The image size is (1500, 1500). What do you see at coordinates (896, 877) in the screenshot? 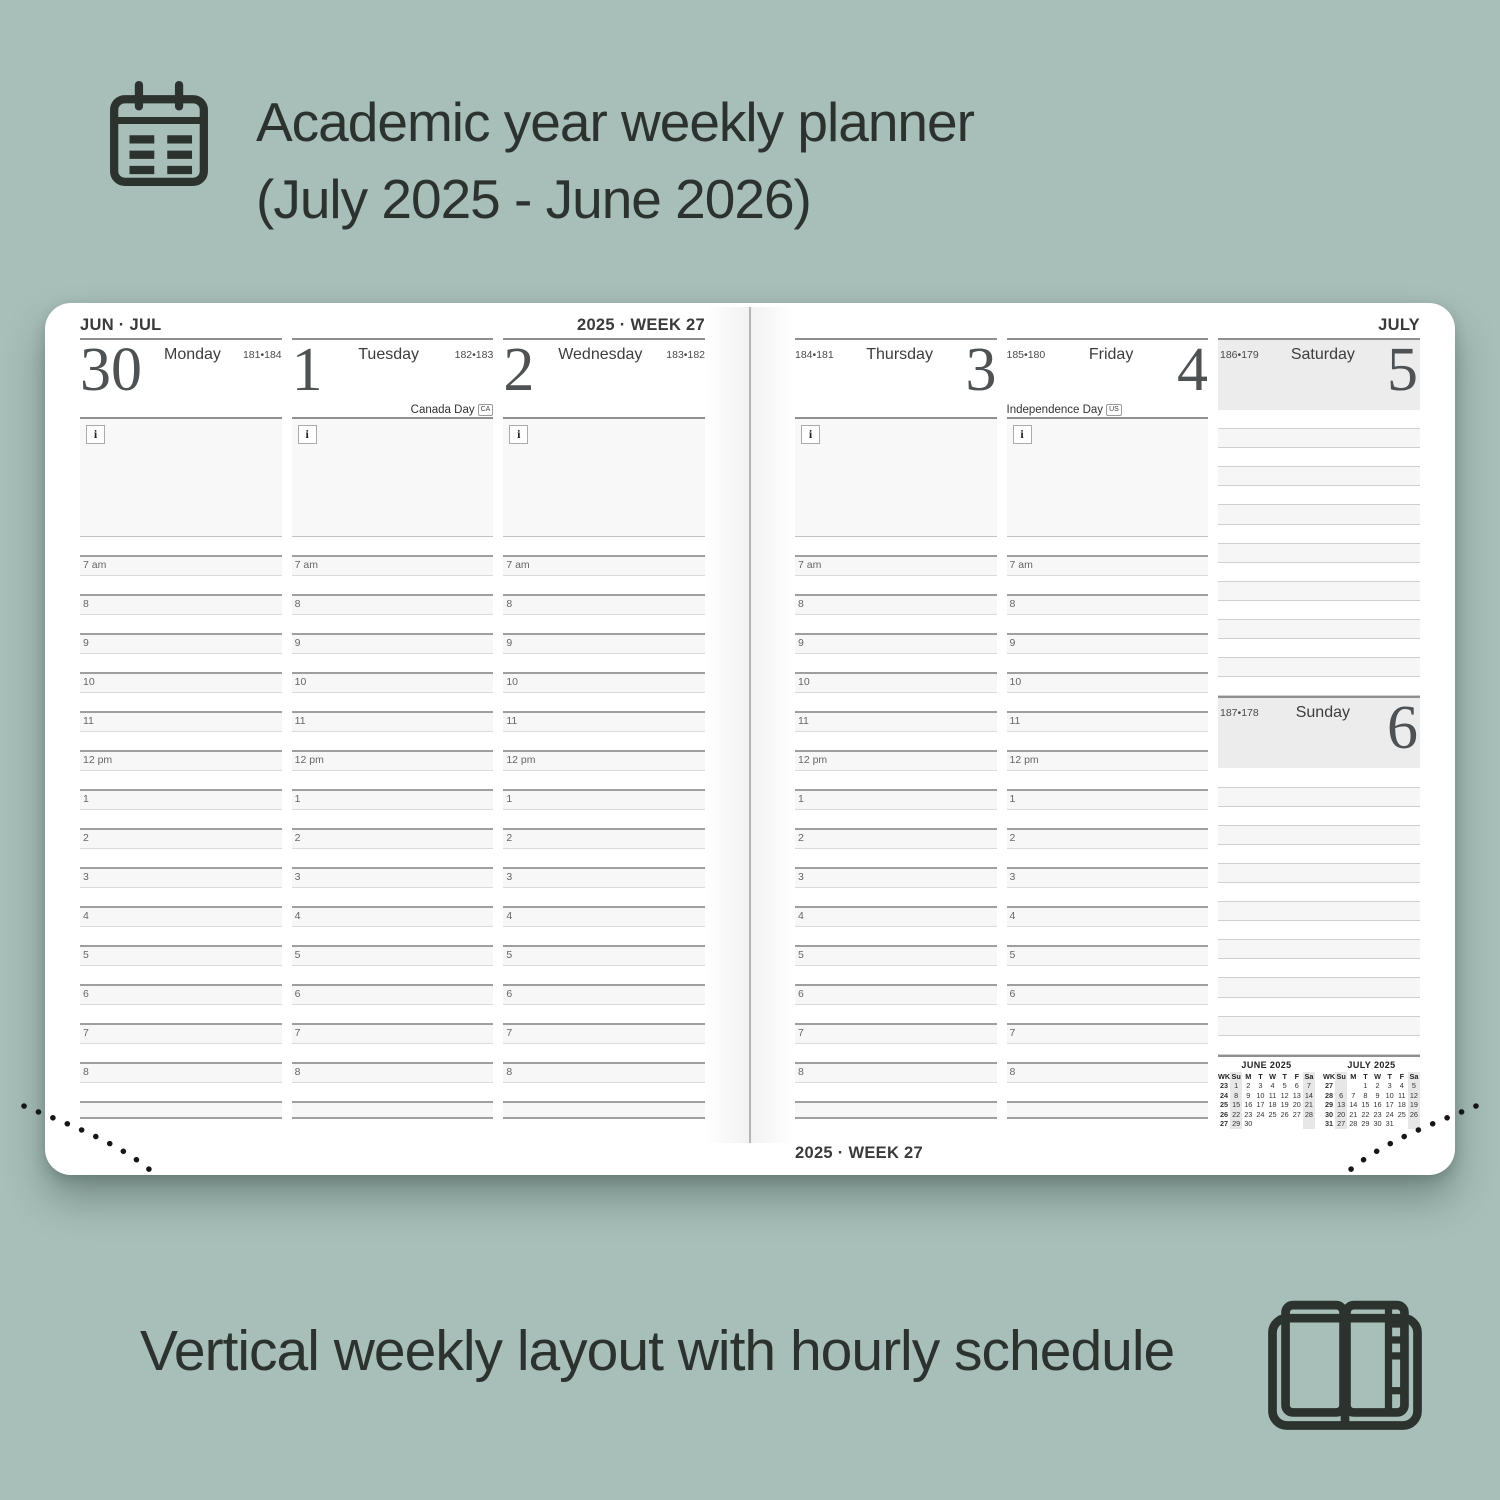
I see `hour-row: 3` at bounding box center [896, 877].